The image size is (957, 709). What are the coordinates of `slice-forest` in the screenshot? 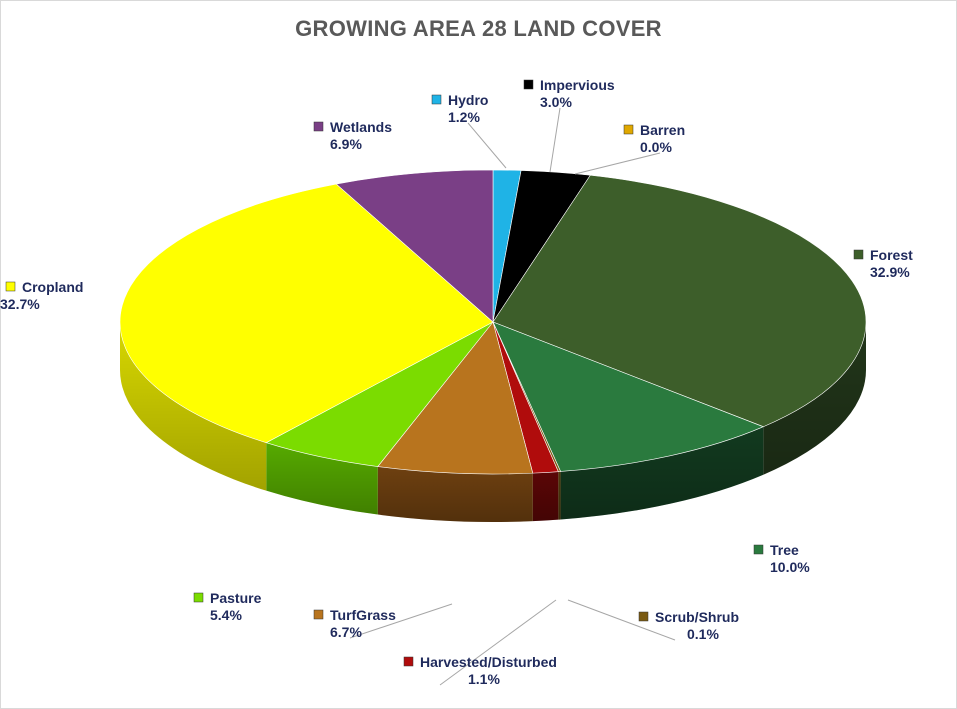 It's located at (679, 301).